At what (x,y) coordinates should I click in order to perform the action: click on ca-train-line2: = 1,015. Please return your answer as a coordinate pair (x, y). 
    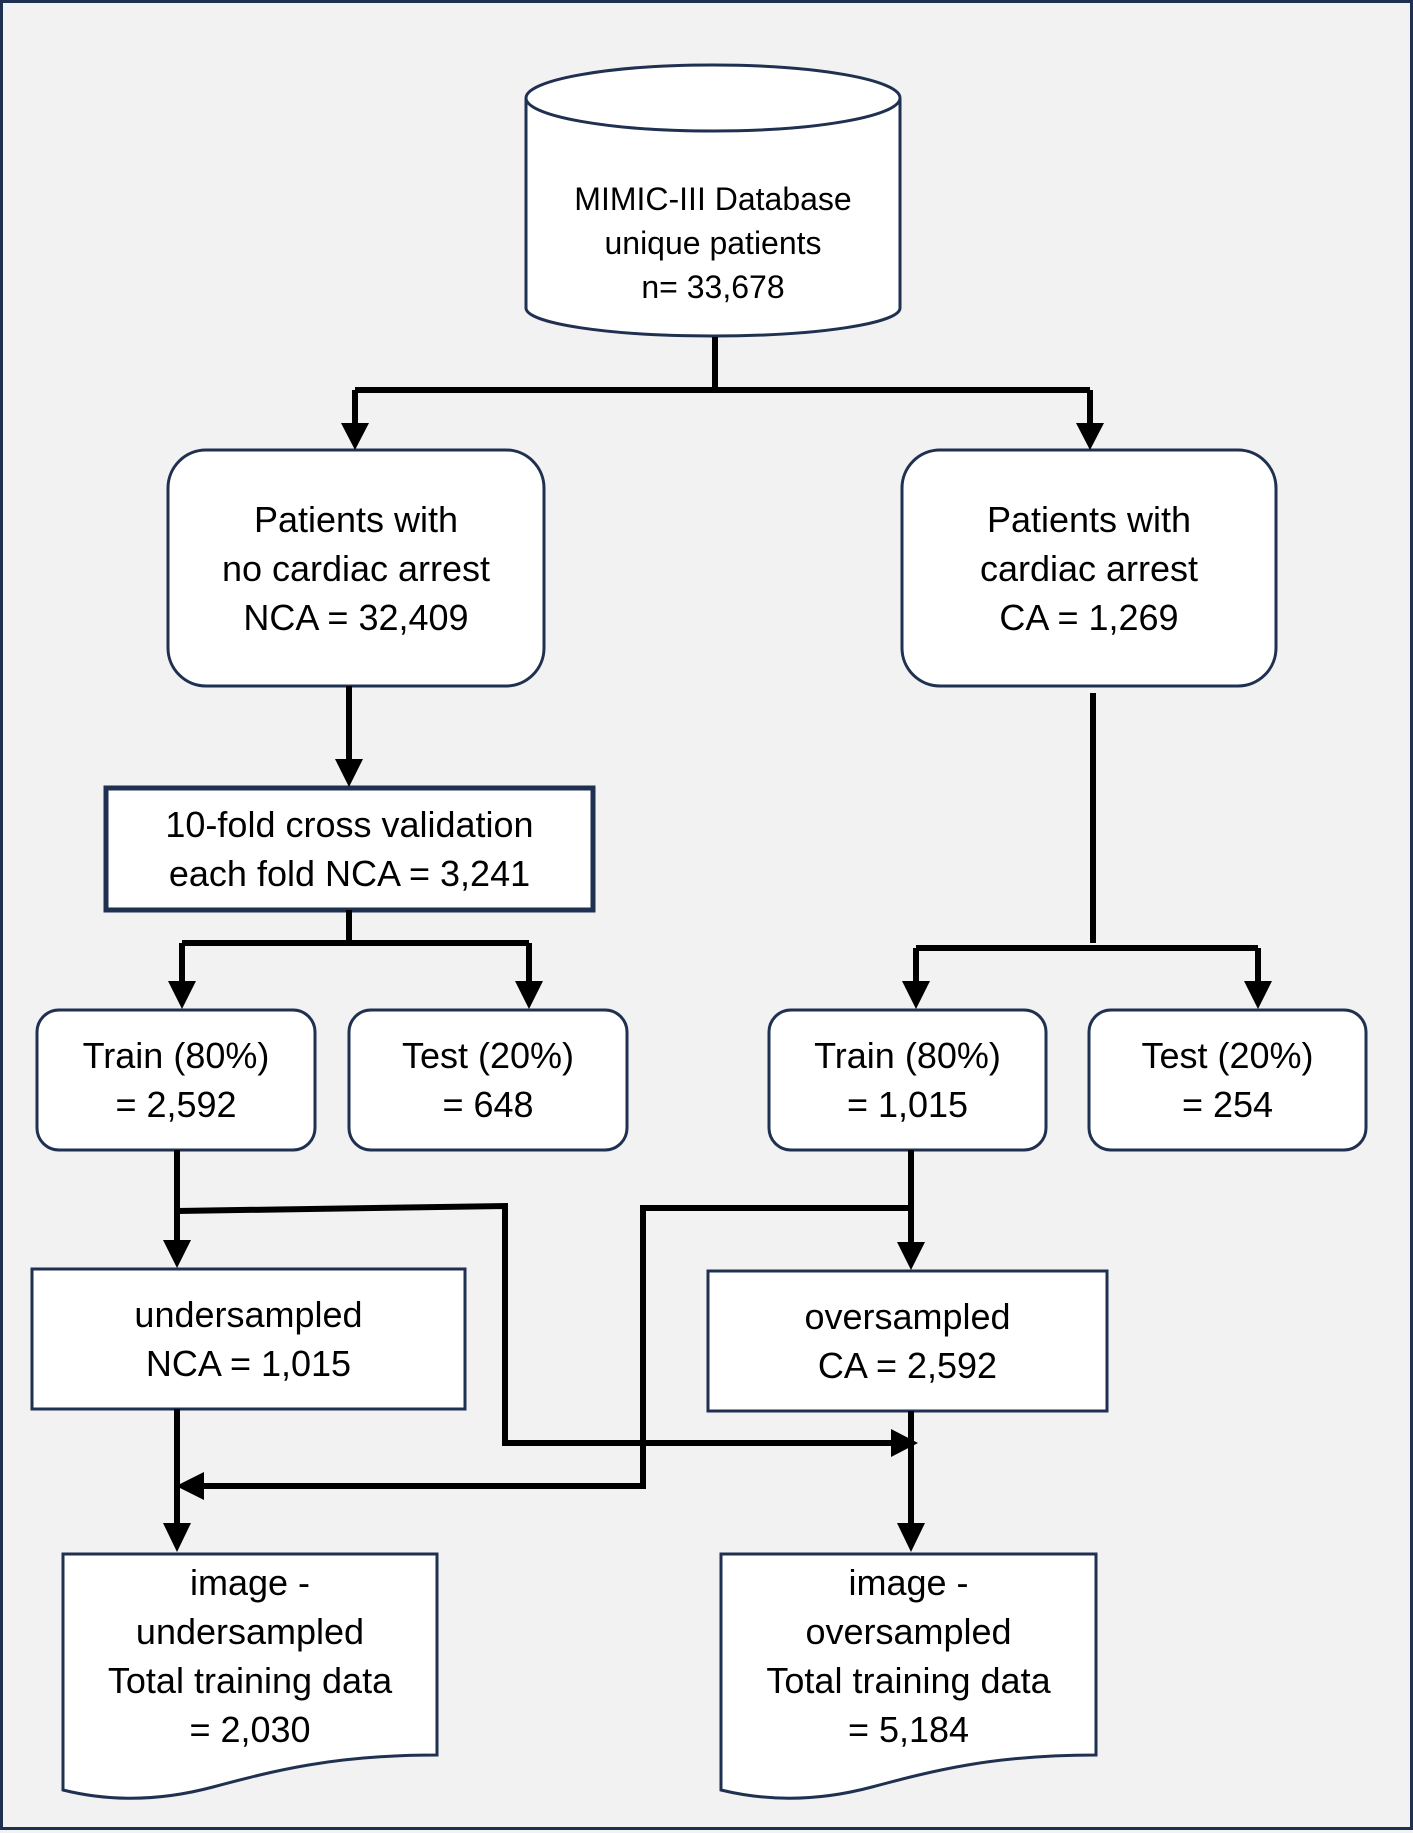
    Looking at the image, I should click on (907, 1104).